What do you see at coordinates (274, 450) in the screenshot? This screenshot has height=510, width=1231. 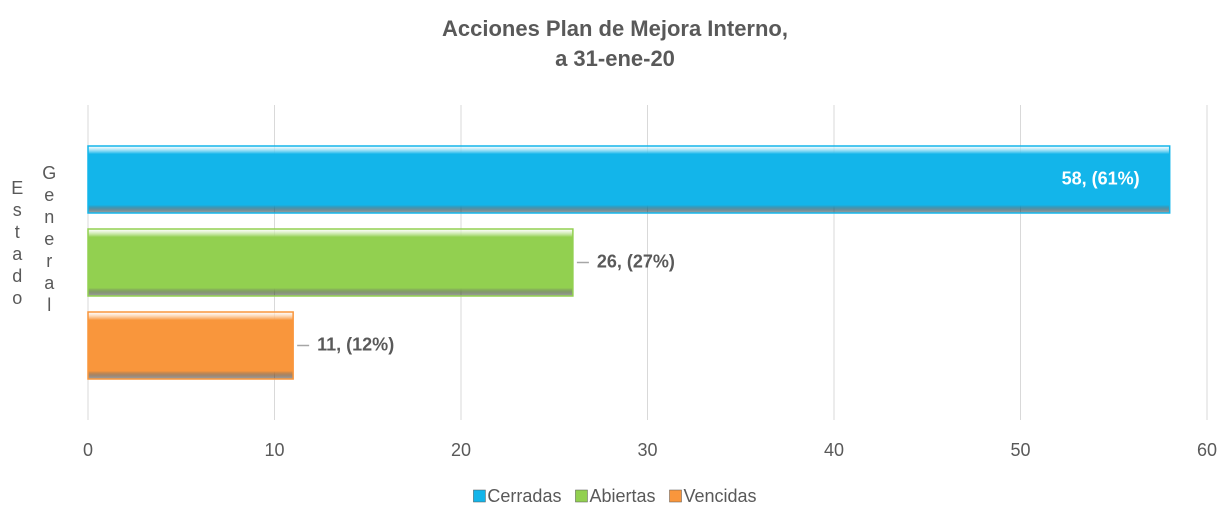 I see `x-tick-label: 10` at bounding box center [274, 450].